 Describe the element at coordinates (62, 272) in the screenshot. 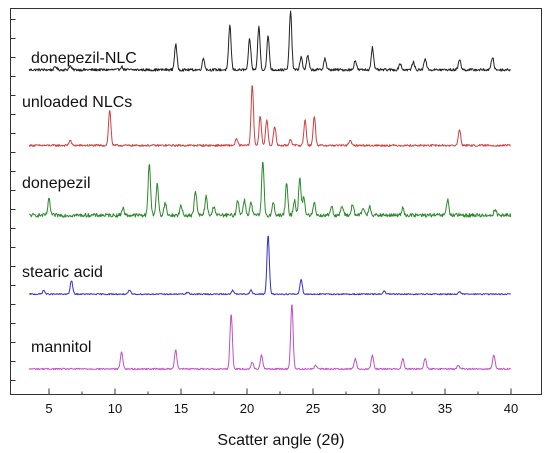

I see `series-label: stearic acid` at that location.